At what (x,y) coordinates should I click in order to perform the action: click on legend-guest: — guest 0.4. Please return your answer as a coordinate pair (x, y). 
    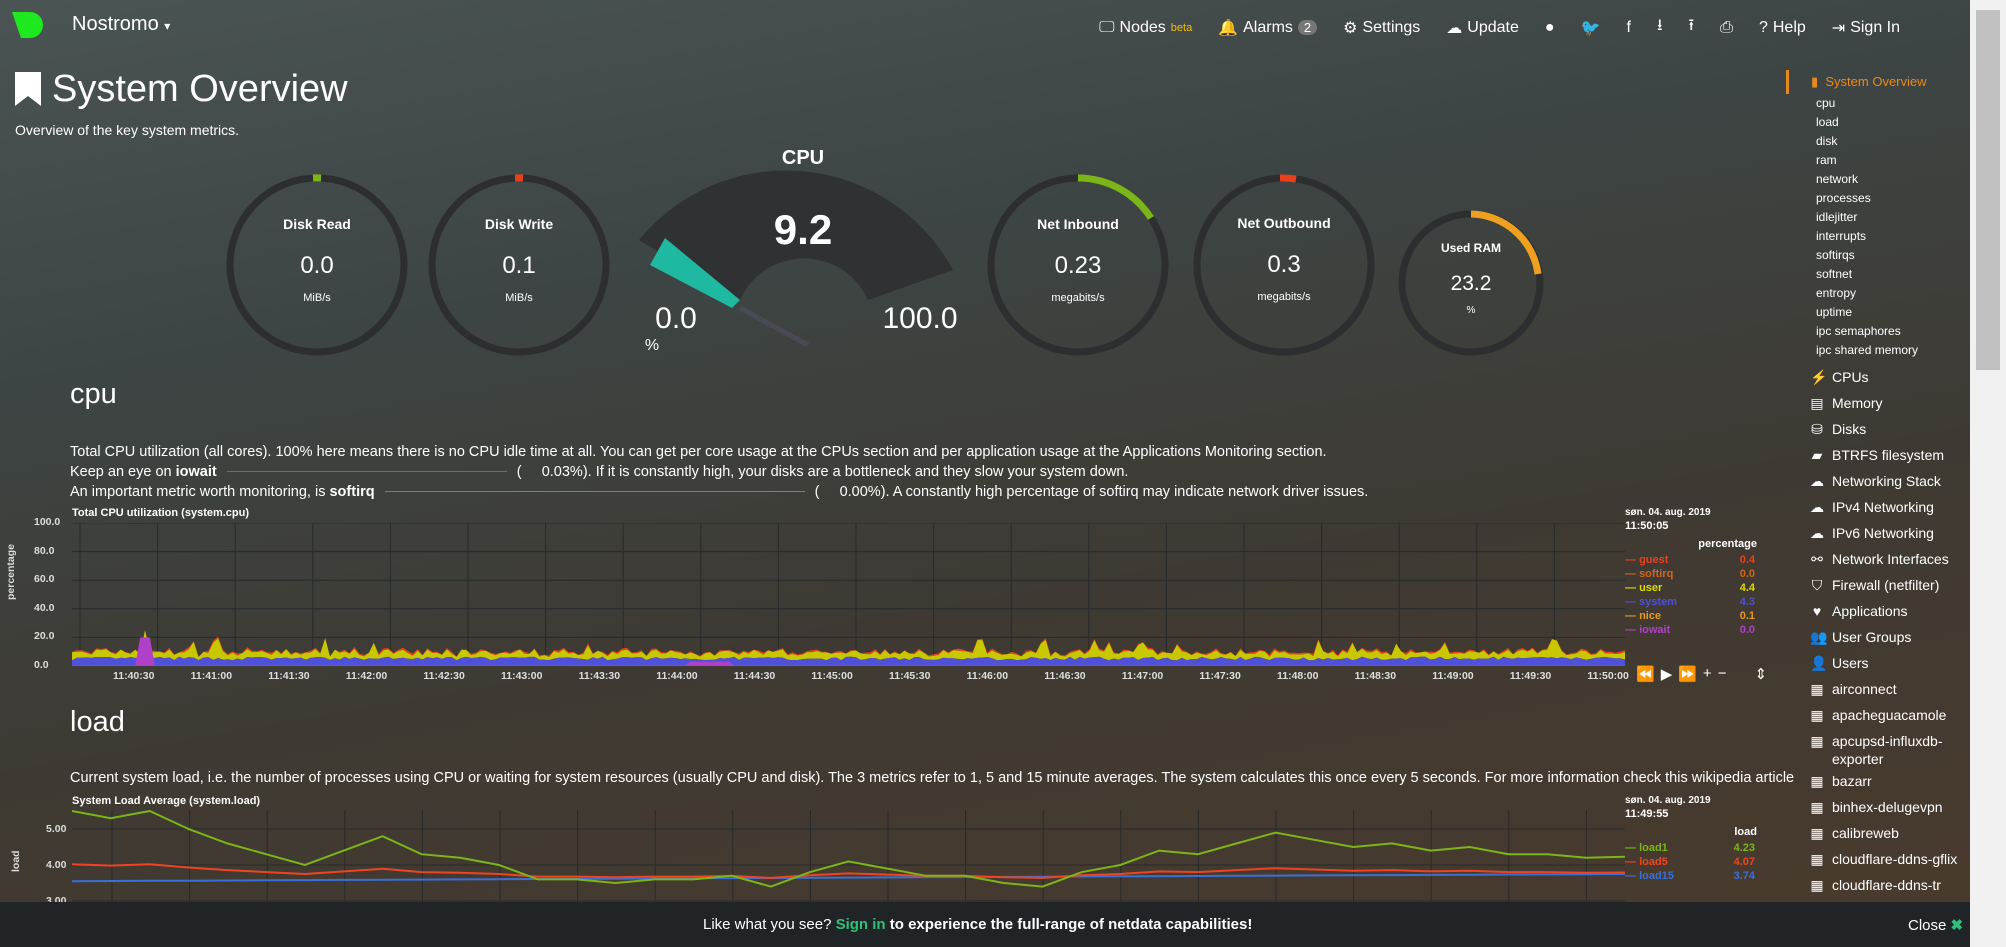
    Looking at the image, I should click on (1690, 561).